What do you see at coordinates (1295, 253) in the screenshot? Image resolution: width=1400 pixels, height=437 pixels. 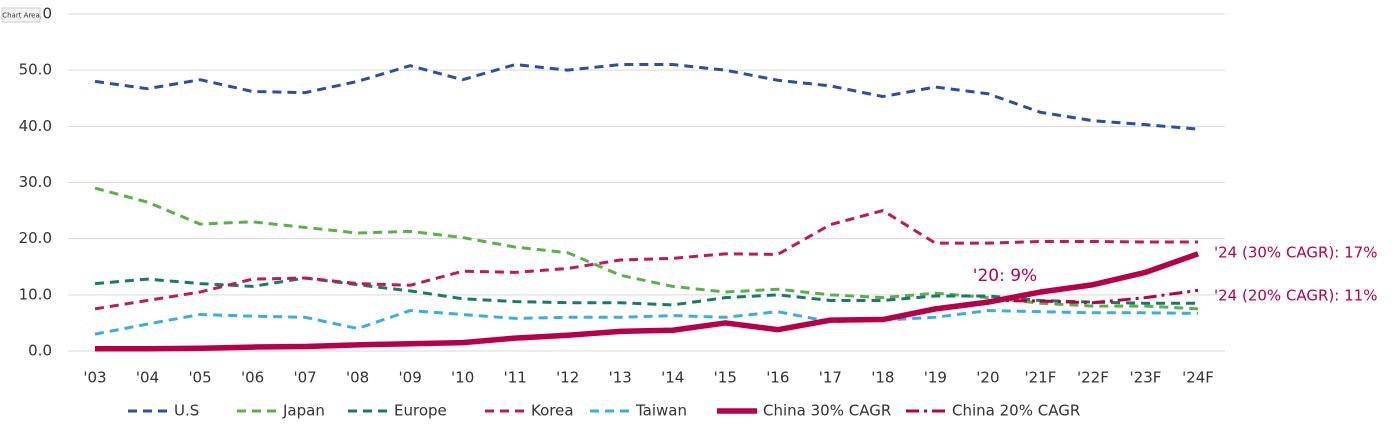 I see `annotation: '24 (30% CAGR): 17%` at bounding box center [1295, 253].